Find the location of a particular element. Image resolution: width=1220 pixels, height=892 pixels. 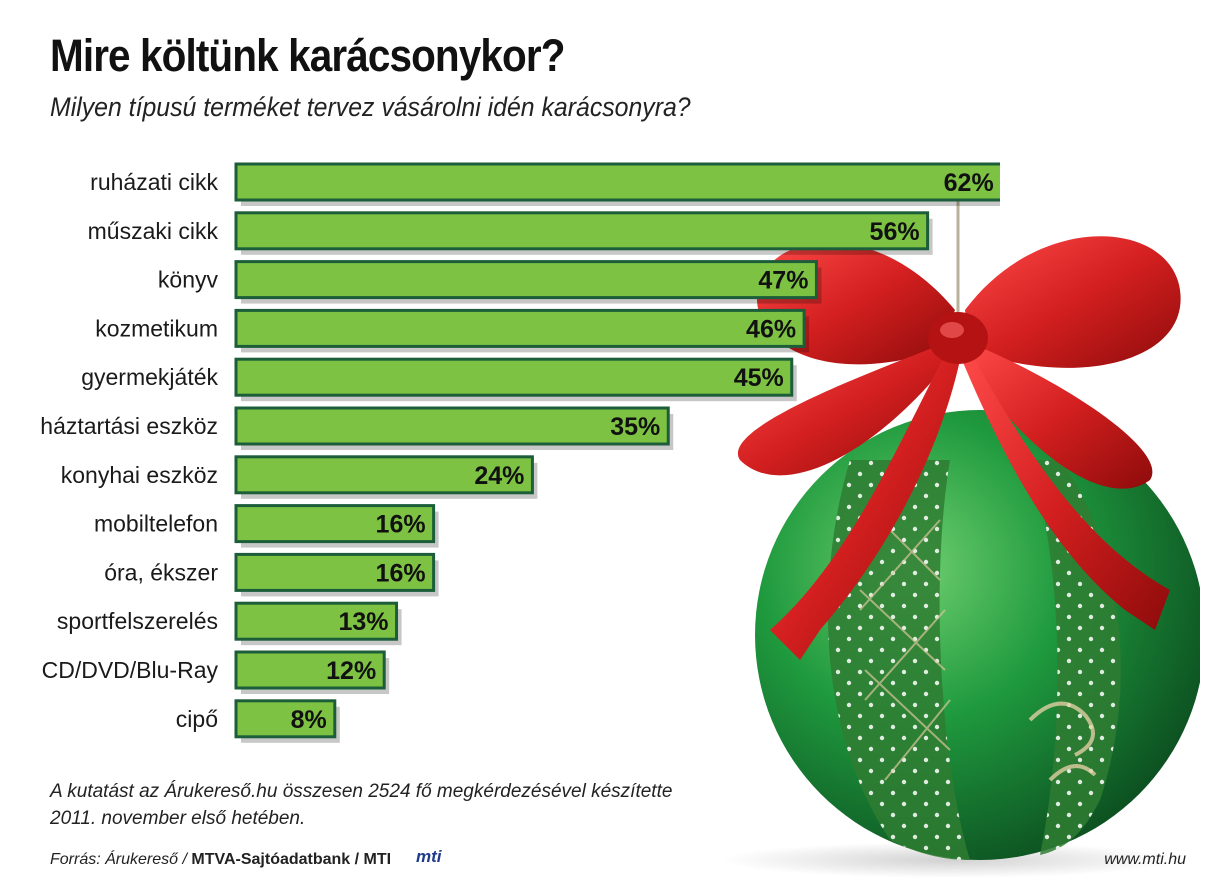

source-prefix: Forrás: Árukereső / is located at coordinates (121, 859).